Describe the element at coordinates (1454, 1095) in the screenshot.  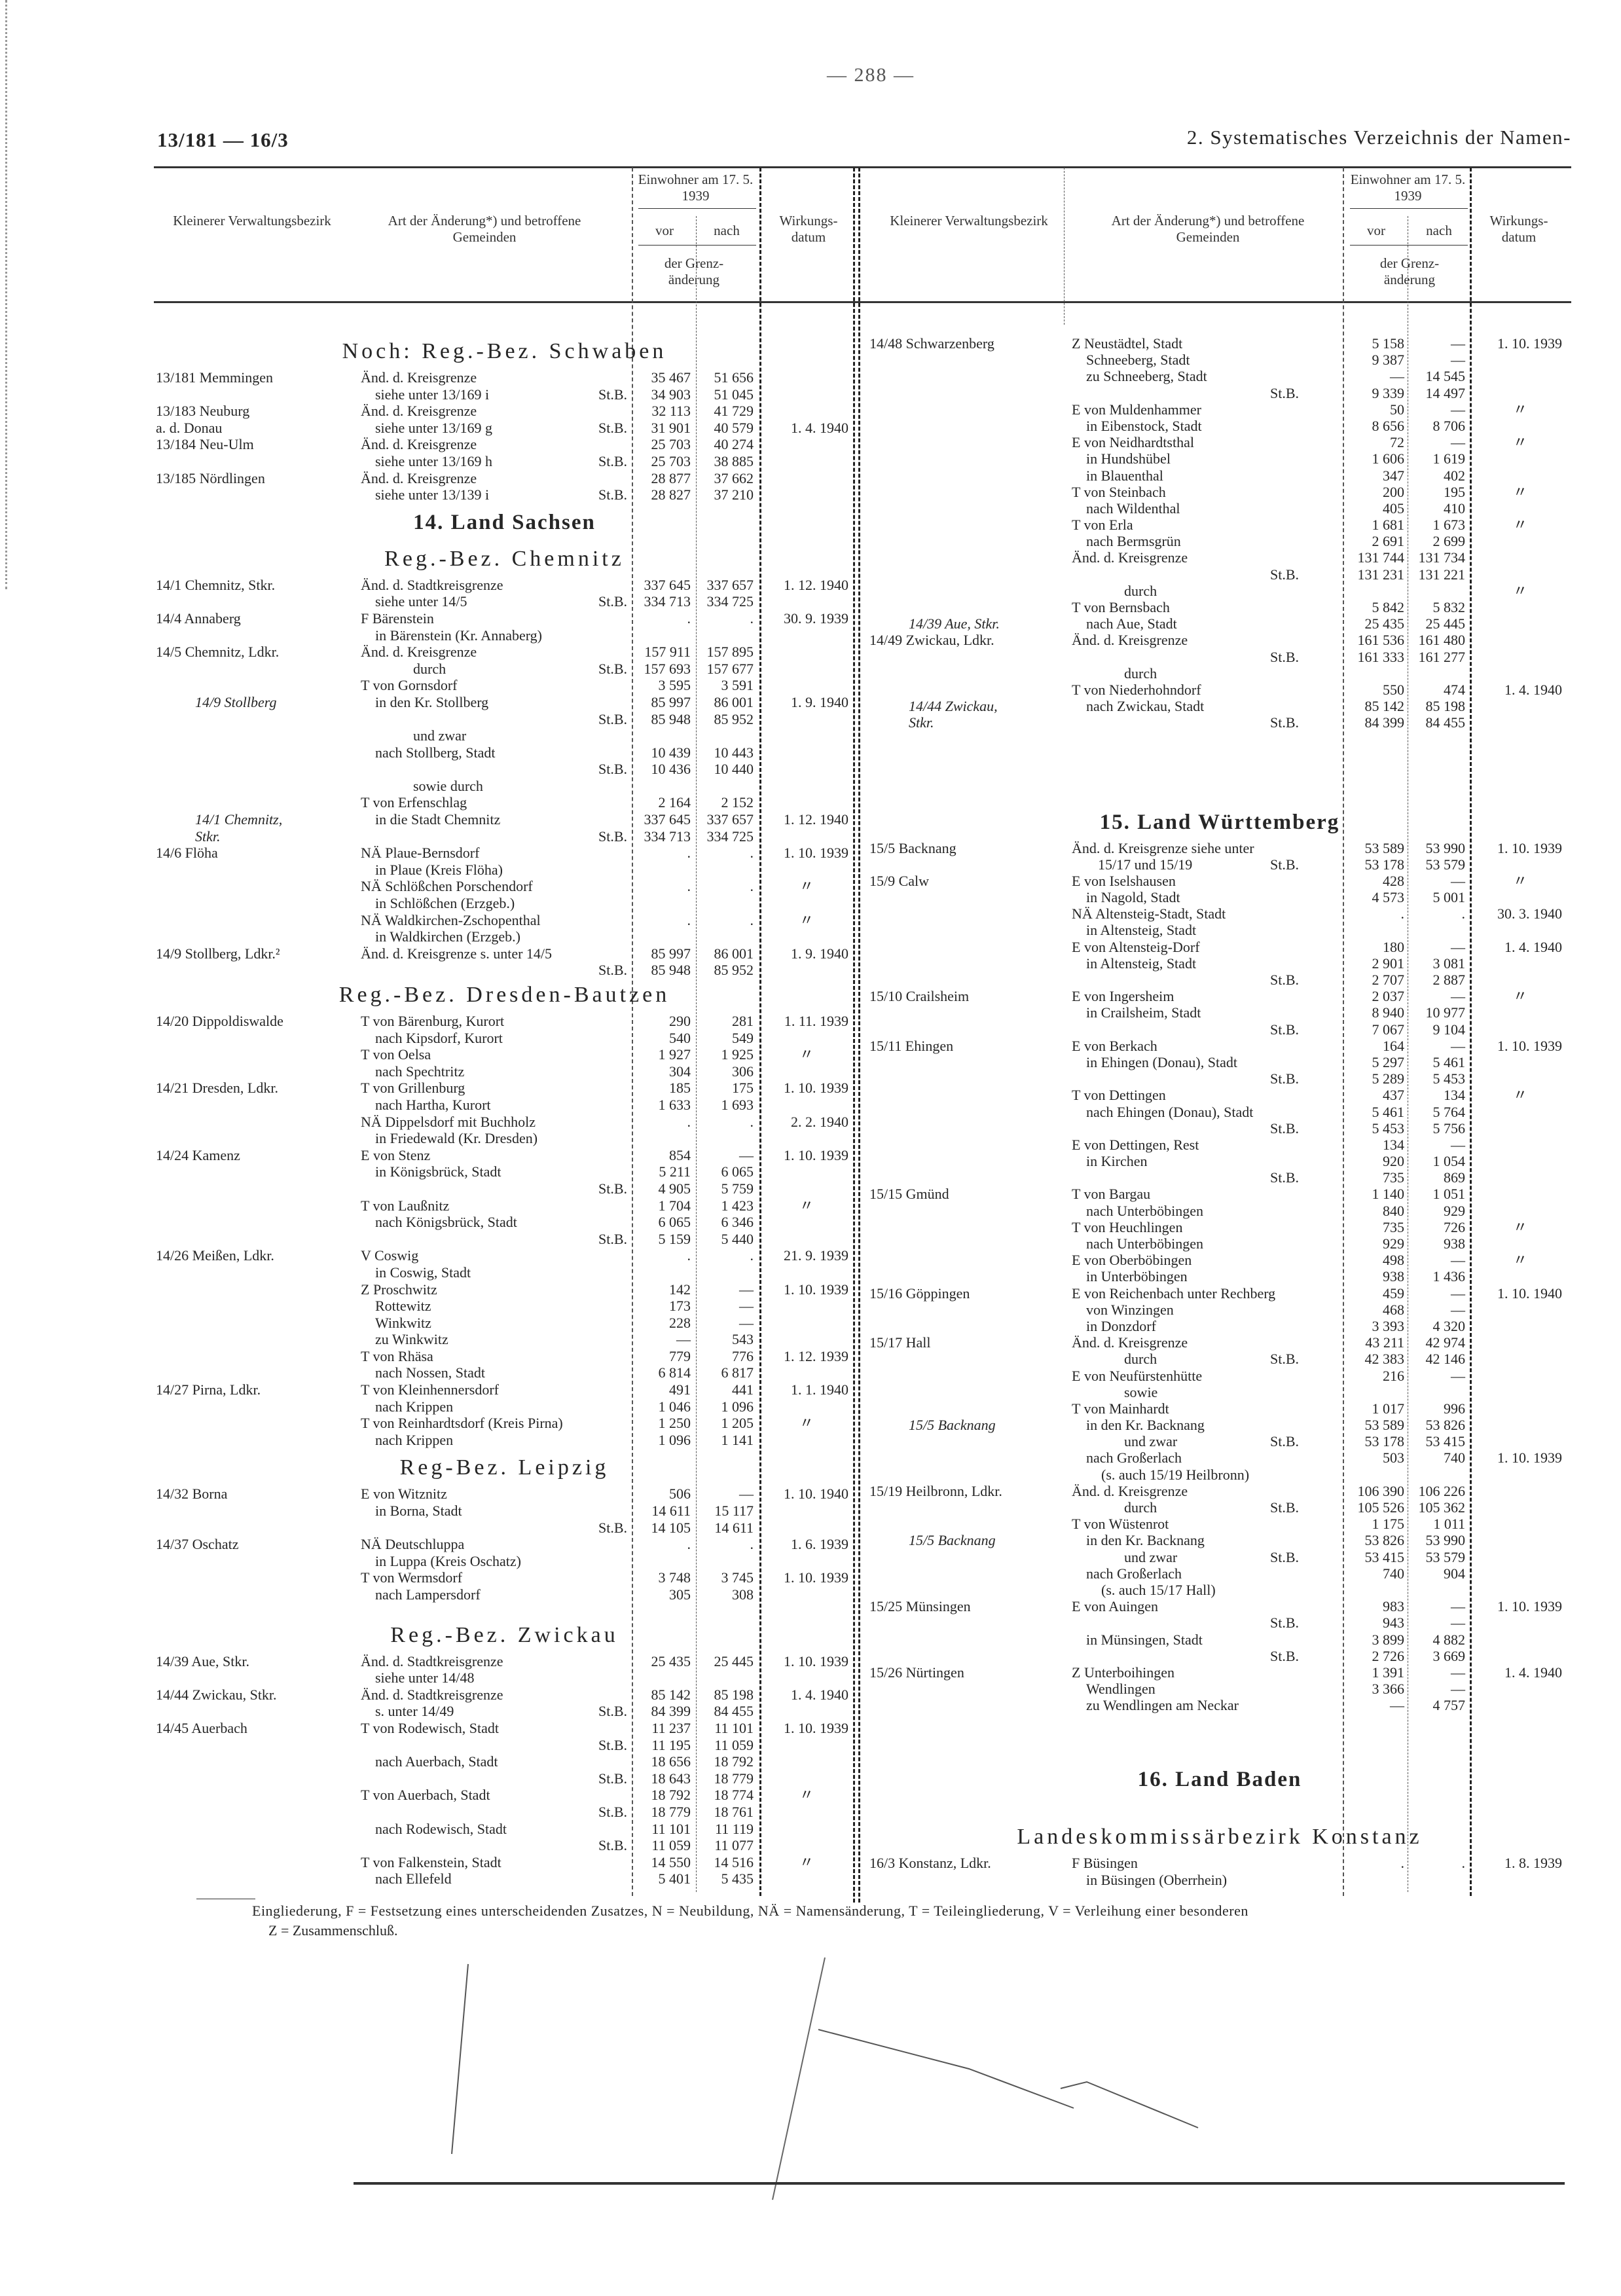
I see `population-after: 134` at that location.